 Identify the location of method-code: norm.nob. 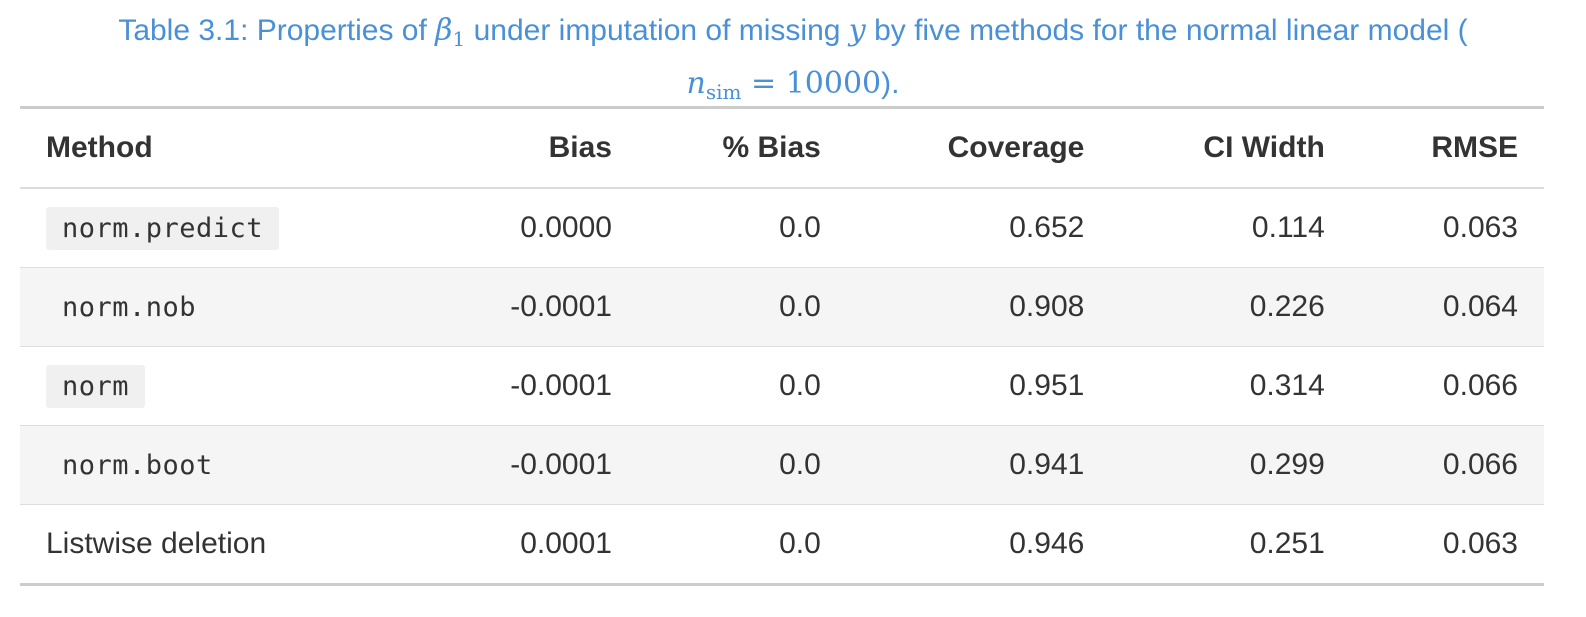
(129, 307).